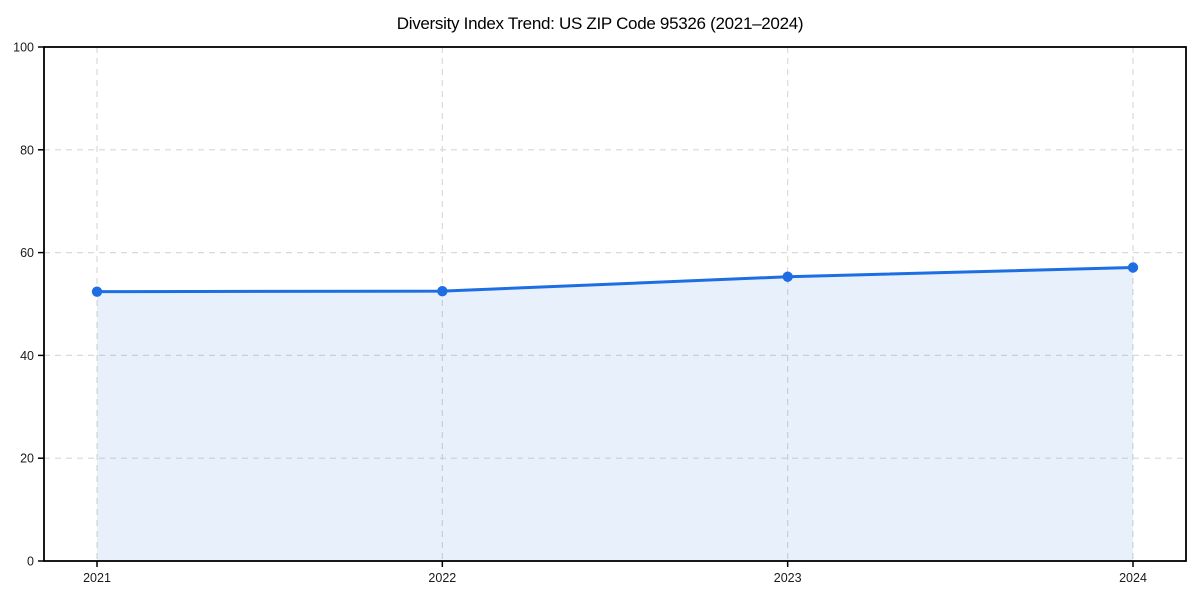 The height and width of the screenshot is (600, 1200). Describe the element at coordinates (27, 253) in the screenshot. I see `y-tick-label: 60` at that location.